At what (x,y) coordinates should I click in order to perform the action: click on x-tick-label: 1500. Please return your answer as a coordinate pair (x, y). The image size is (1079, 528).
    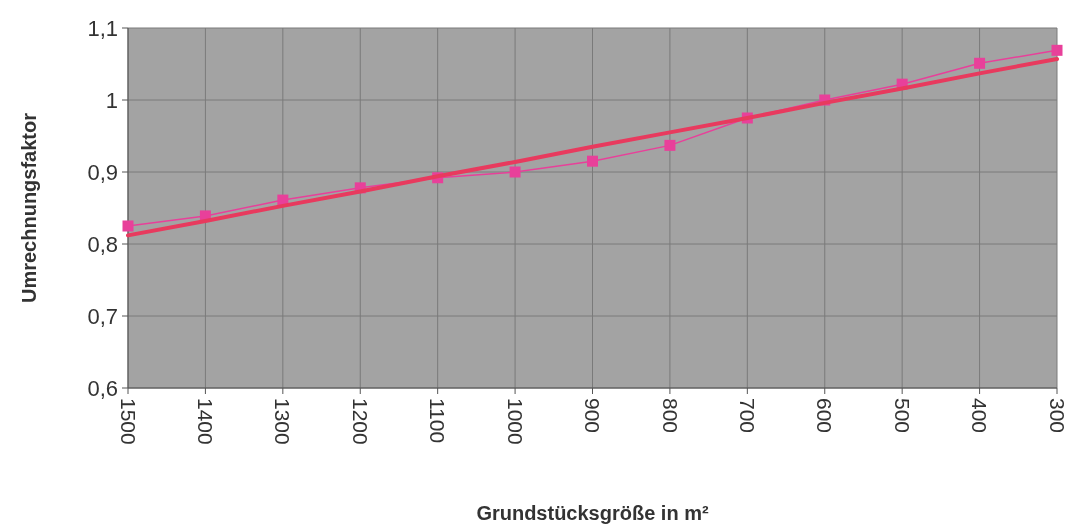
    Looking at the image, I should click on (128, 421).